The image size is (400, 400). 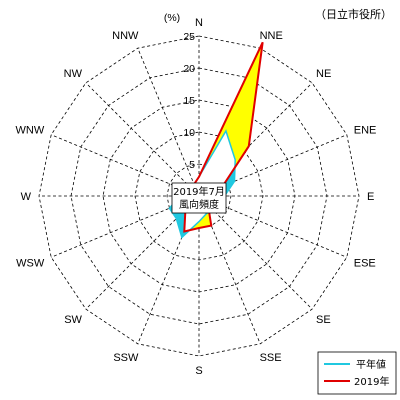 What do you see at coordinates (189, 69) in the screenshot?
I see `tick-label-20: 20` at bounding box center [189, 69].